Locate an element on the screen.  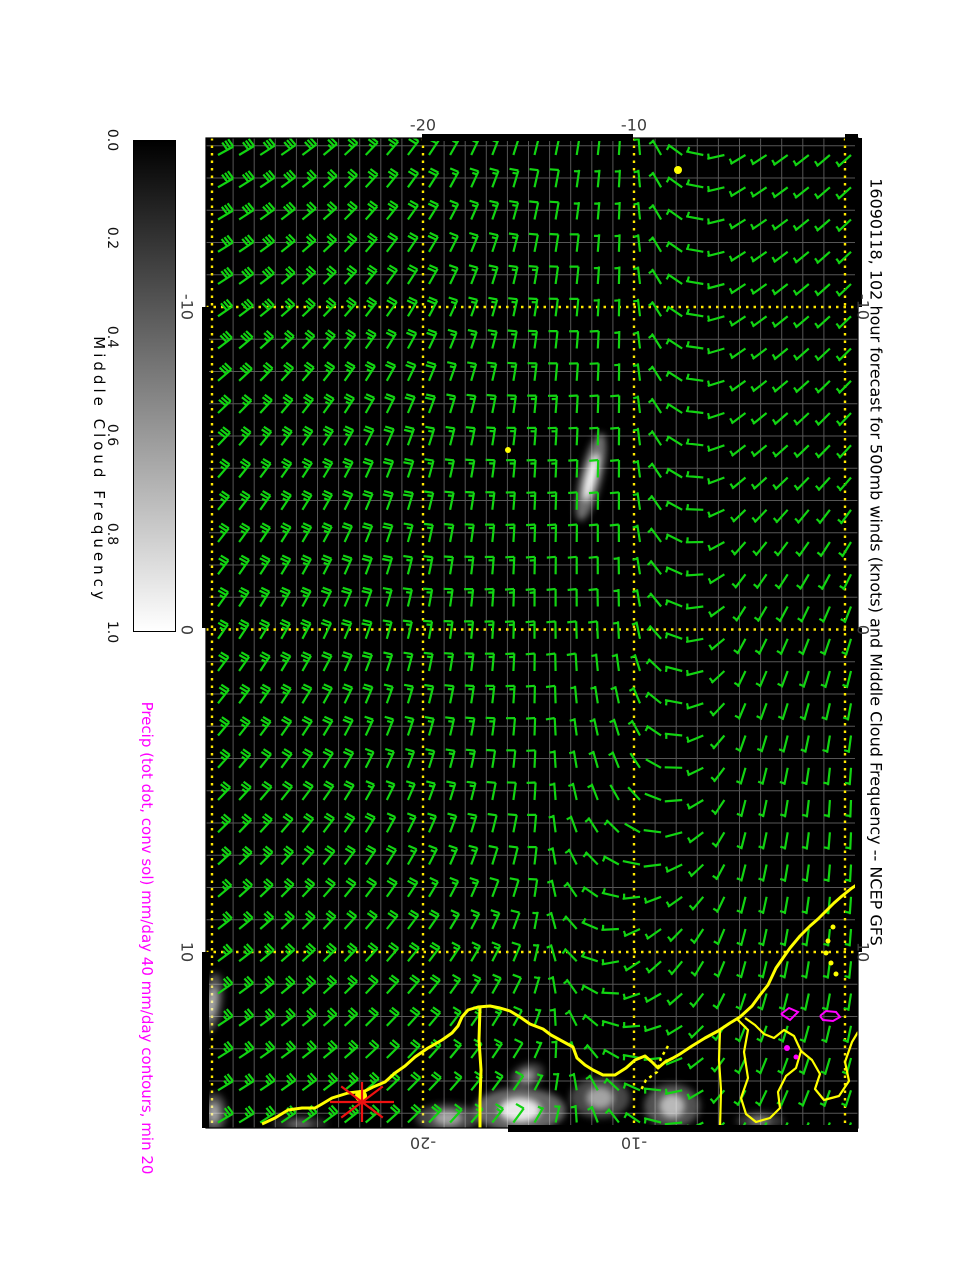
colorbar-tick-label: 0.0 is located at coordinates (112, 140).